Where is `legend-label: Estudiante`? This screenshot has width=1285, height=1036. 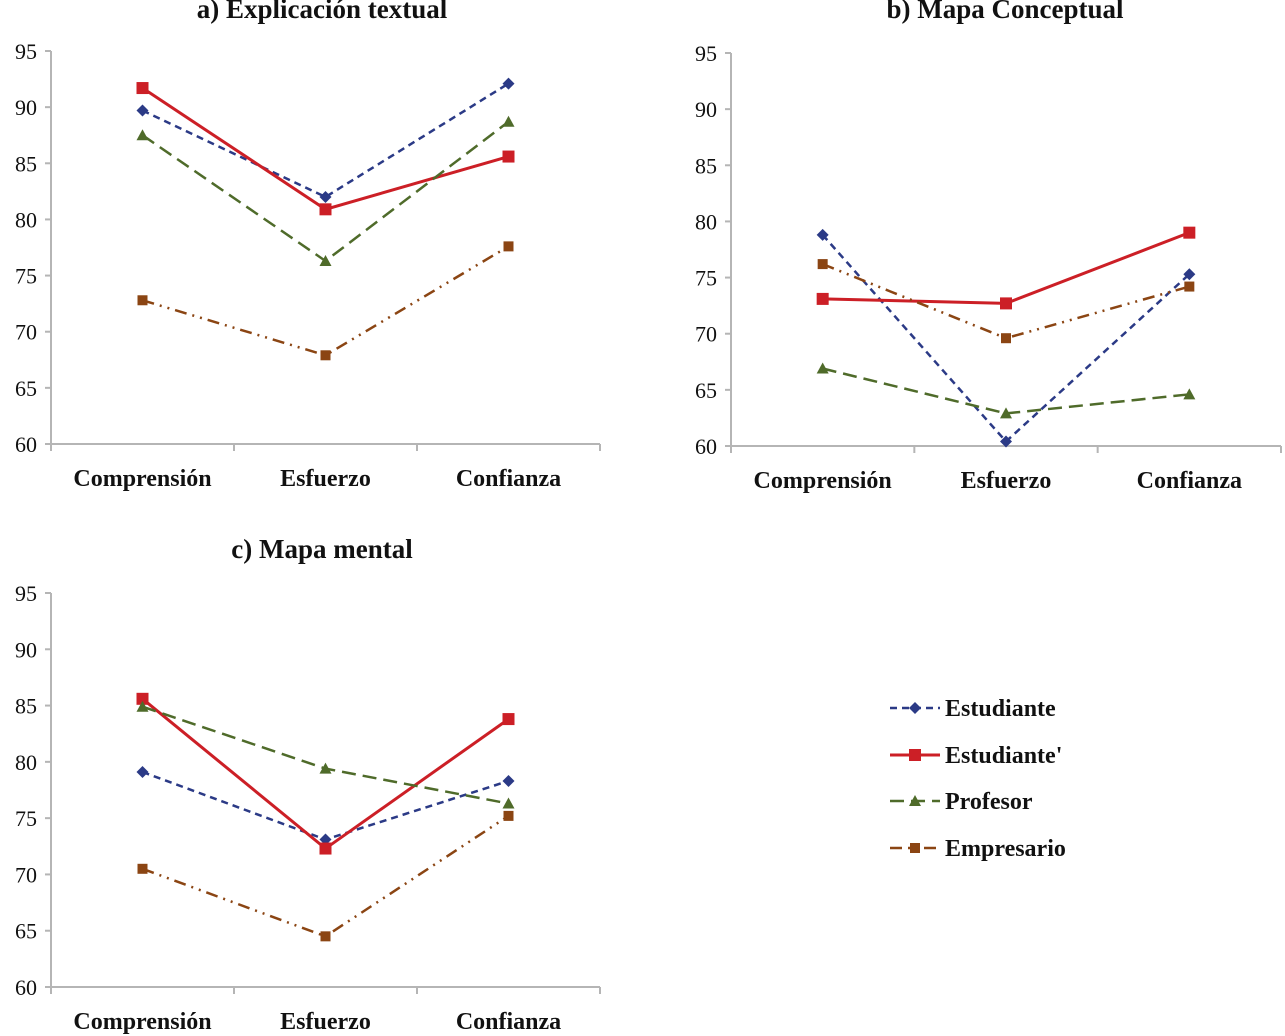
legend-label: Estudiante is located at coordinates (1000, 709).